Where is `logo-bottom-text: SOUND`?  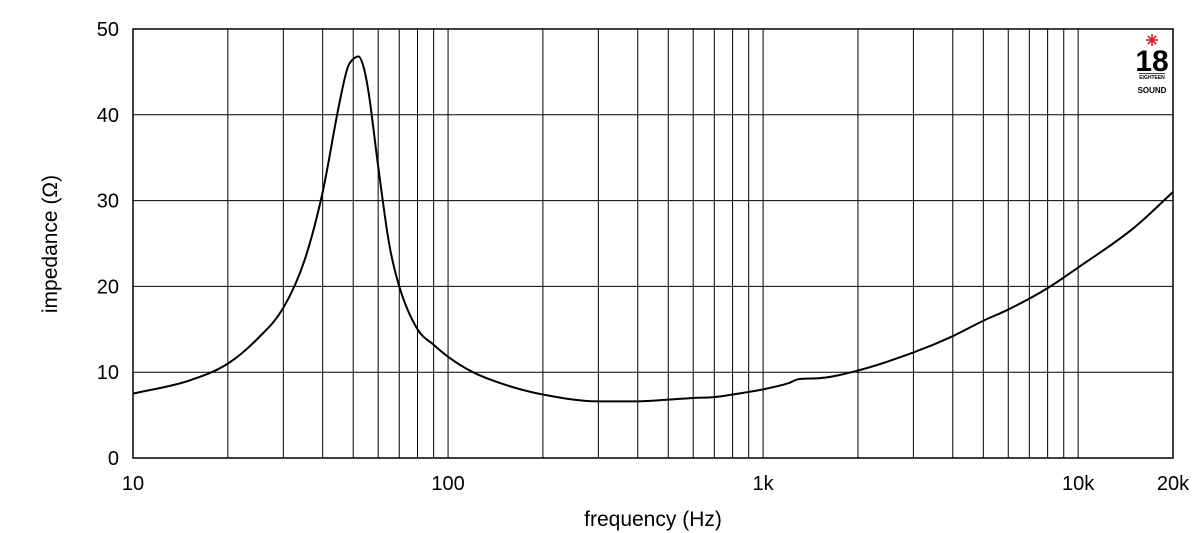 logo-bottom-text: SOUND is located at coordinates (1152, 90).